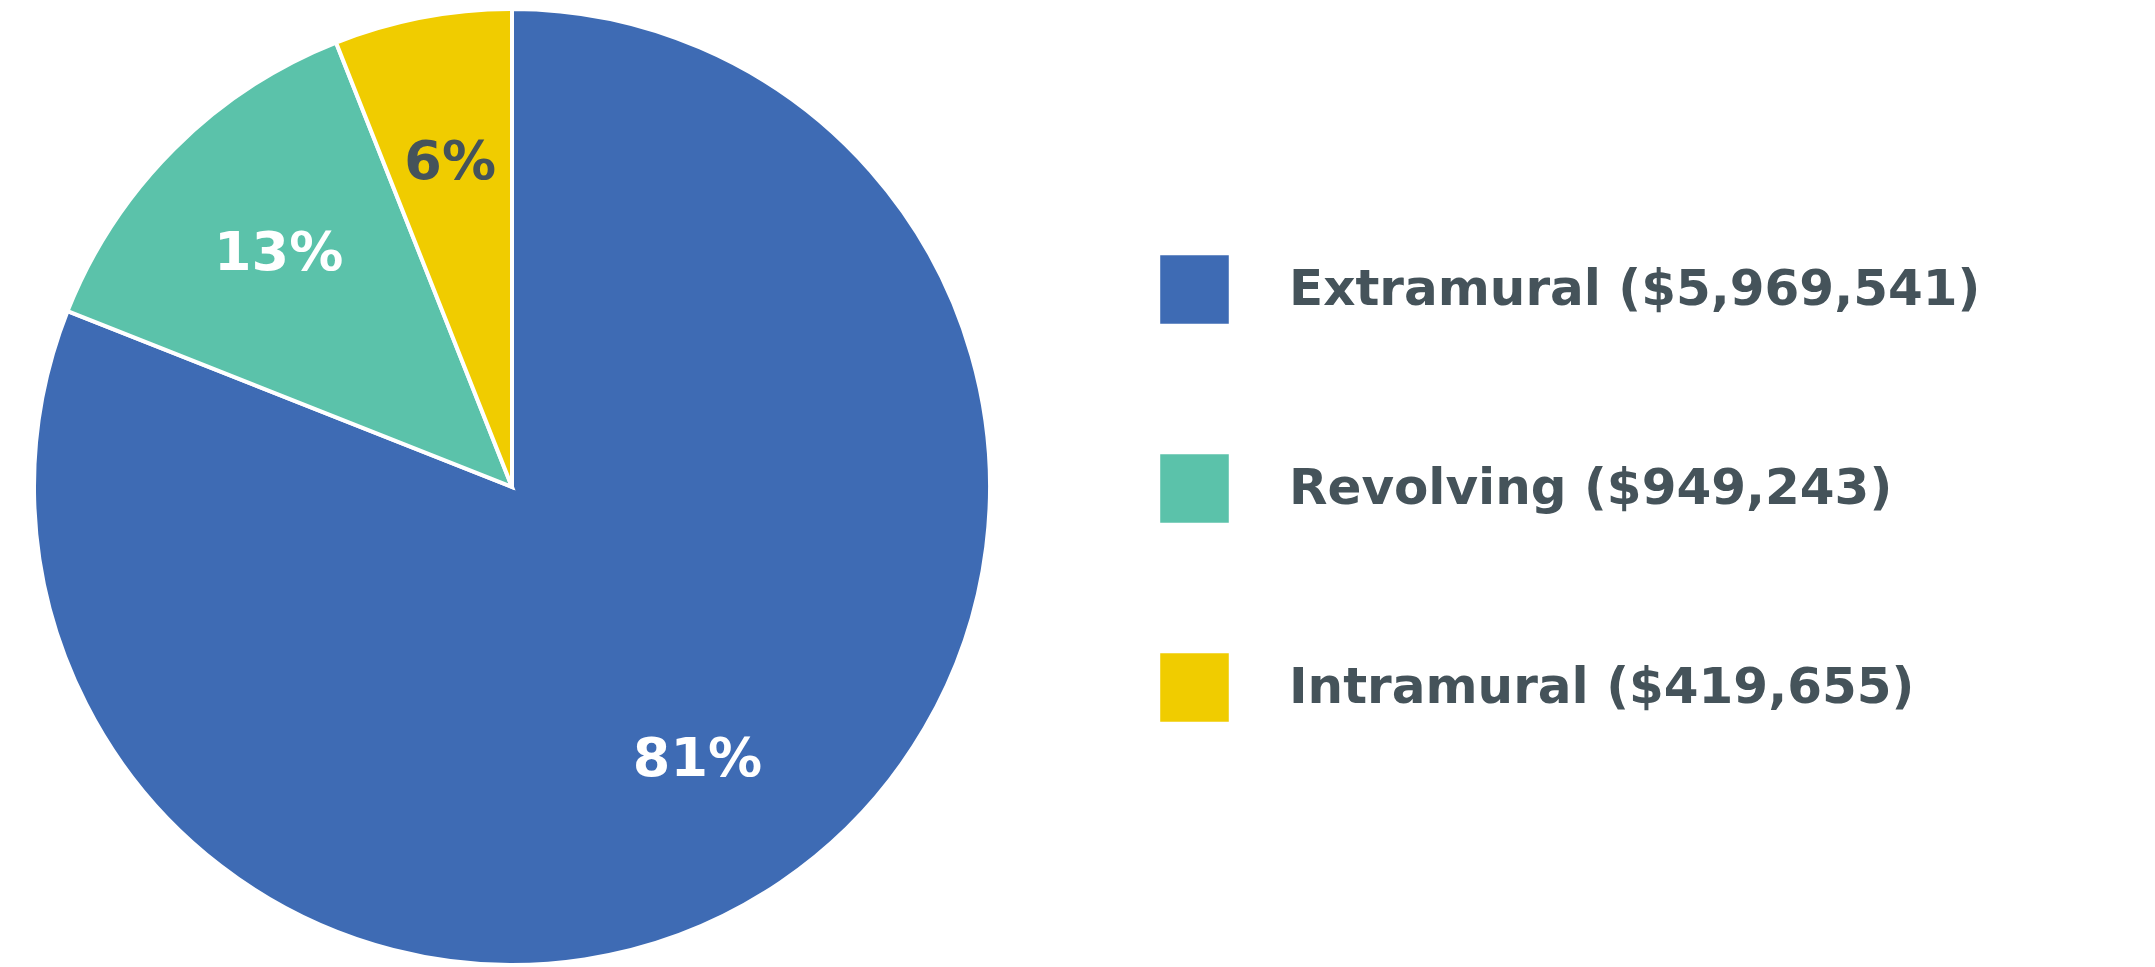  What do you see at coordinates (279, 251) in the screenshot?
I see `data-label: 13%` at bounding box center [279, 251].